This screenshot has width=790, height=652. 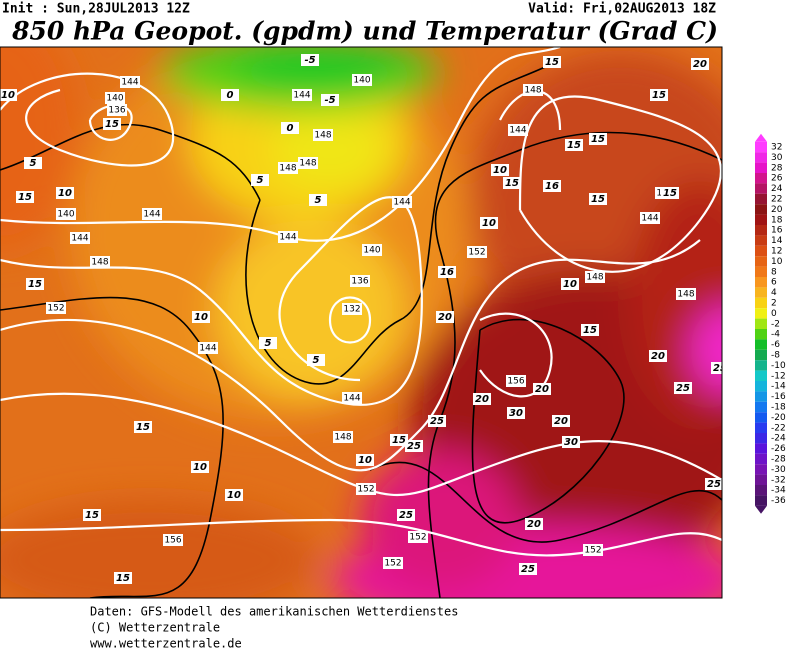 What do you see at coordinates (774, 283) in the screenshot?
I see `colorbar-label: 6` at bounding box center [774, 283].